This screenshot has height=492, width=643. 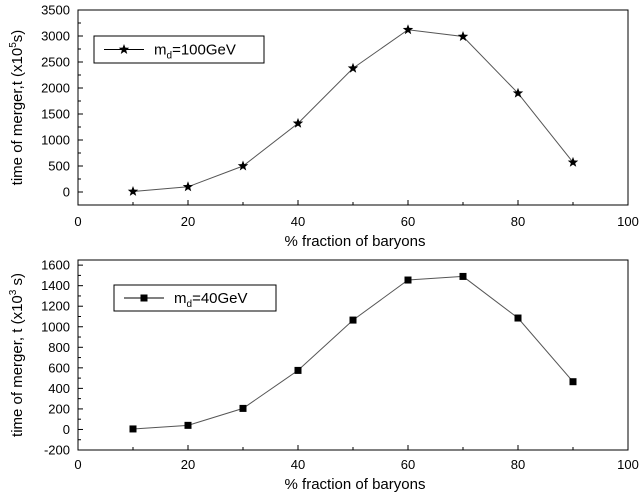 What do you see at coordinates (59, 347) in the screenshot?
I see `y-tick-label: 800` at bounding box center [59, 347].